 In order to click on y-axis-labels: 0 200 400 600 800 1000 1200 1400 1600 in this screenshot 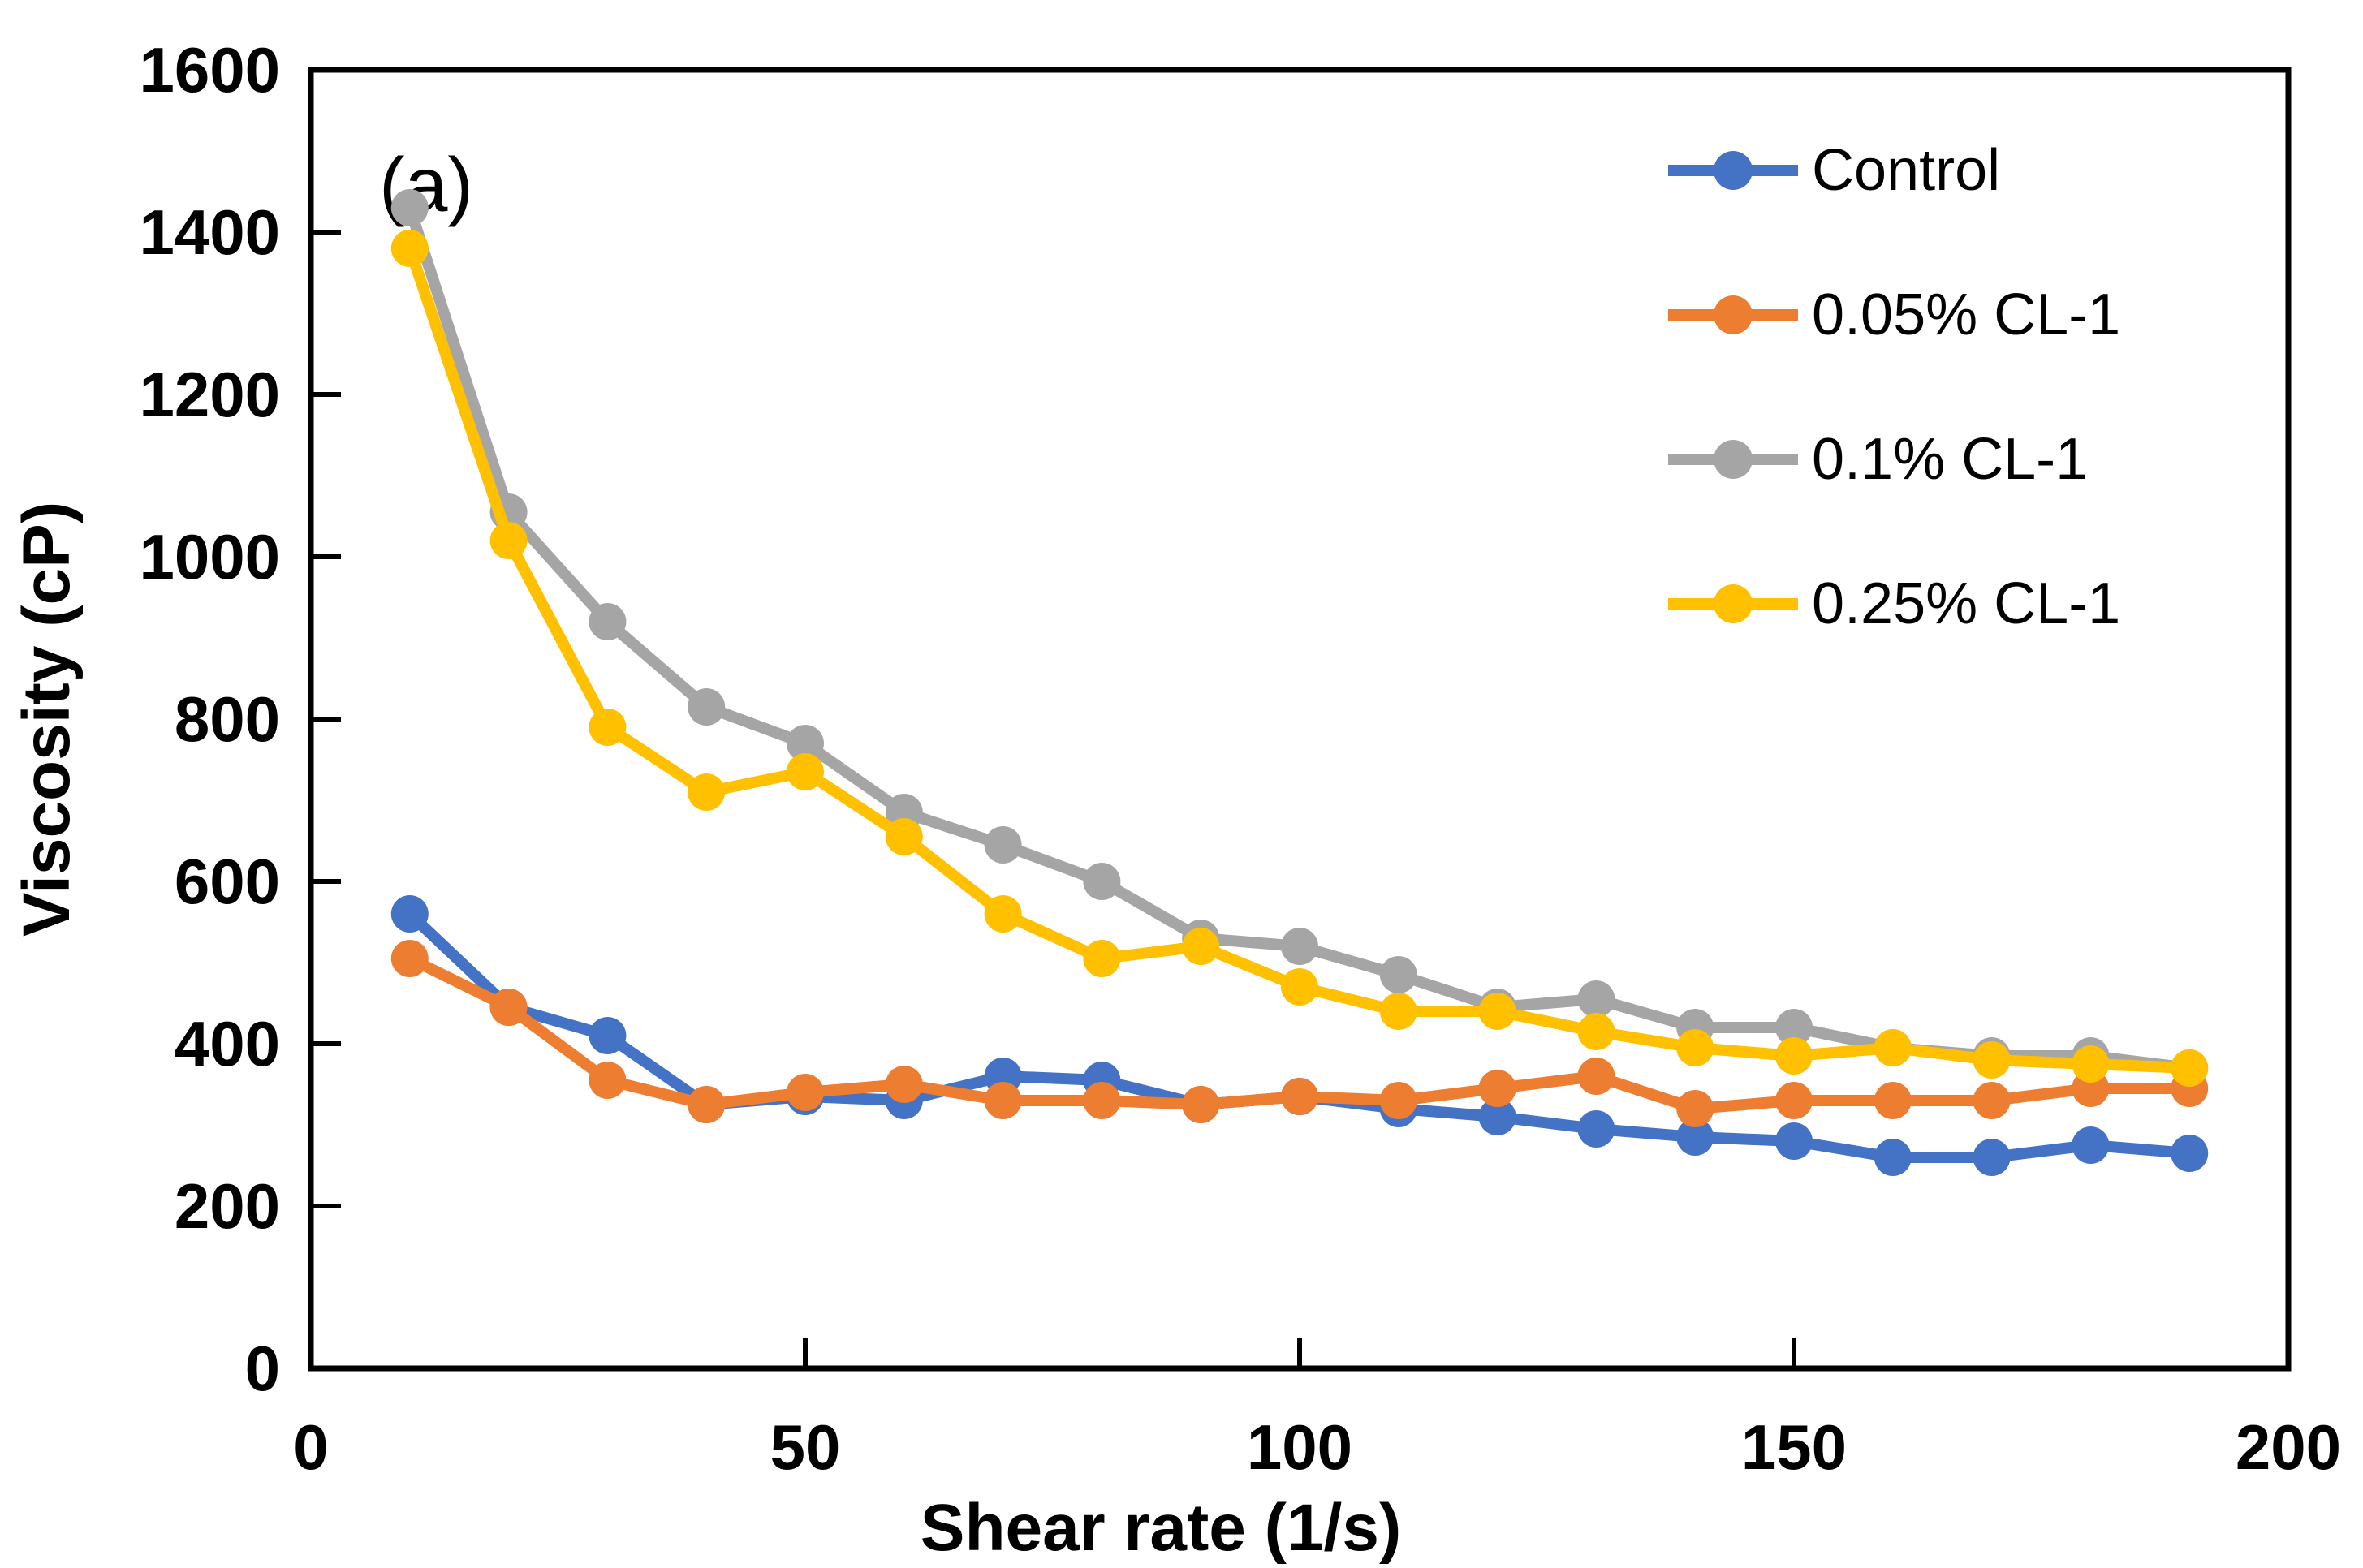, I will do `click(209, 719)`.